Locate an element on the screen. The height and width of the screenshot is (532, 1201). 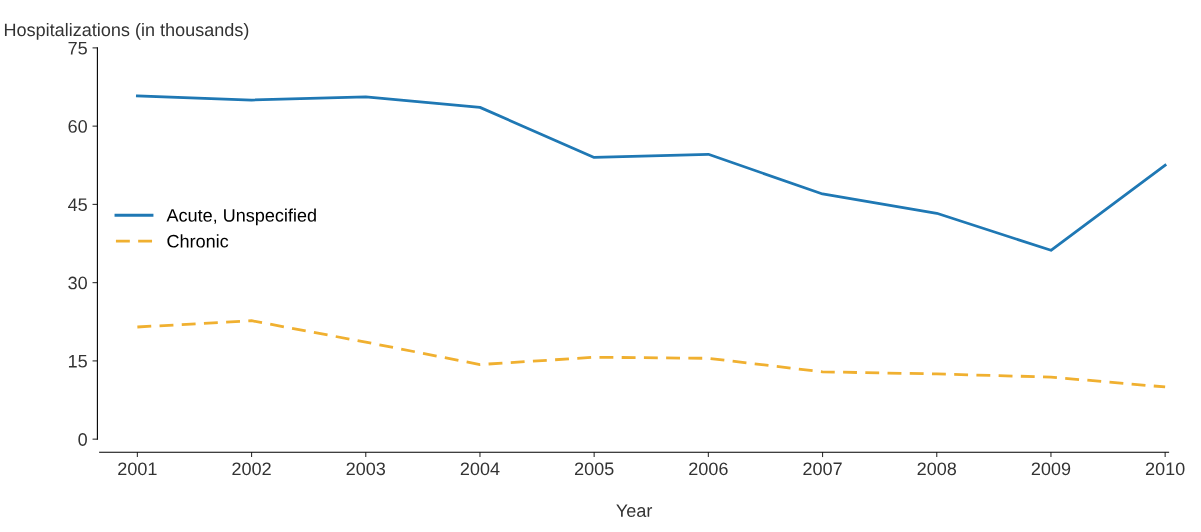
x-tick-label: 2001 is located at coordinates (137, 469).